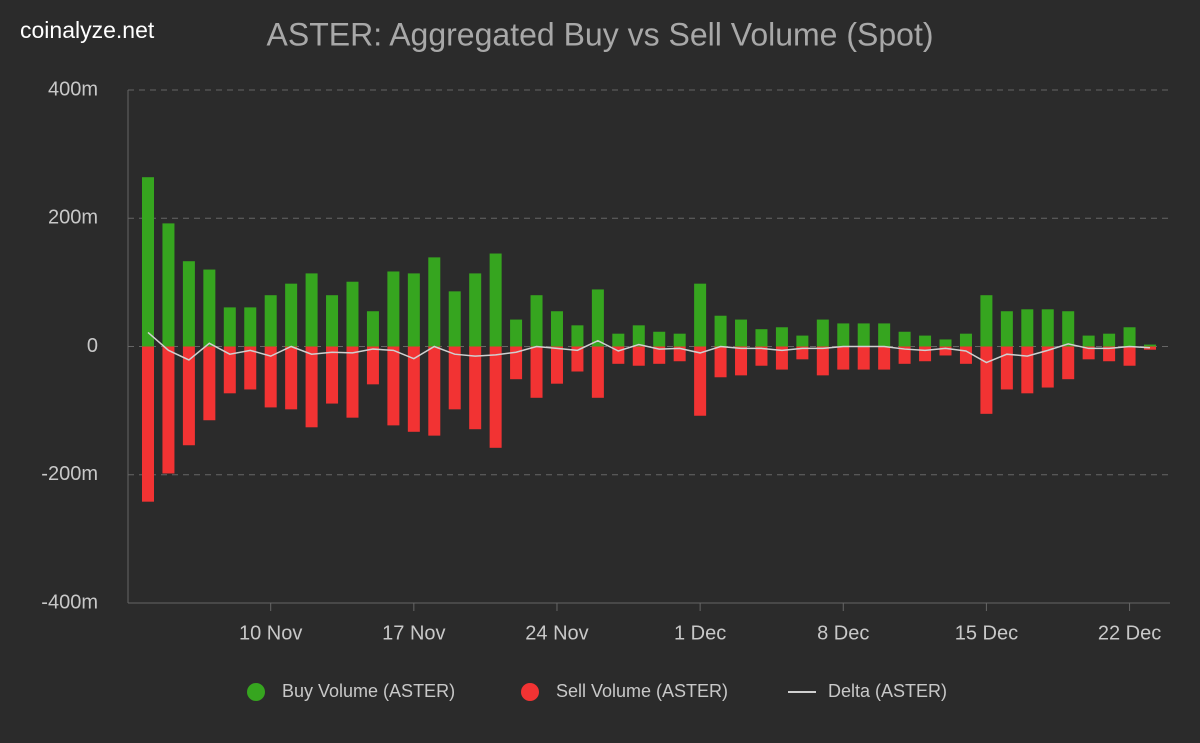  Describe the element at coordinates (986, 633) in the screenshot. I see `x-tick-label: 15 Dec` at that location.